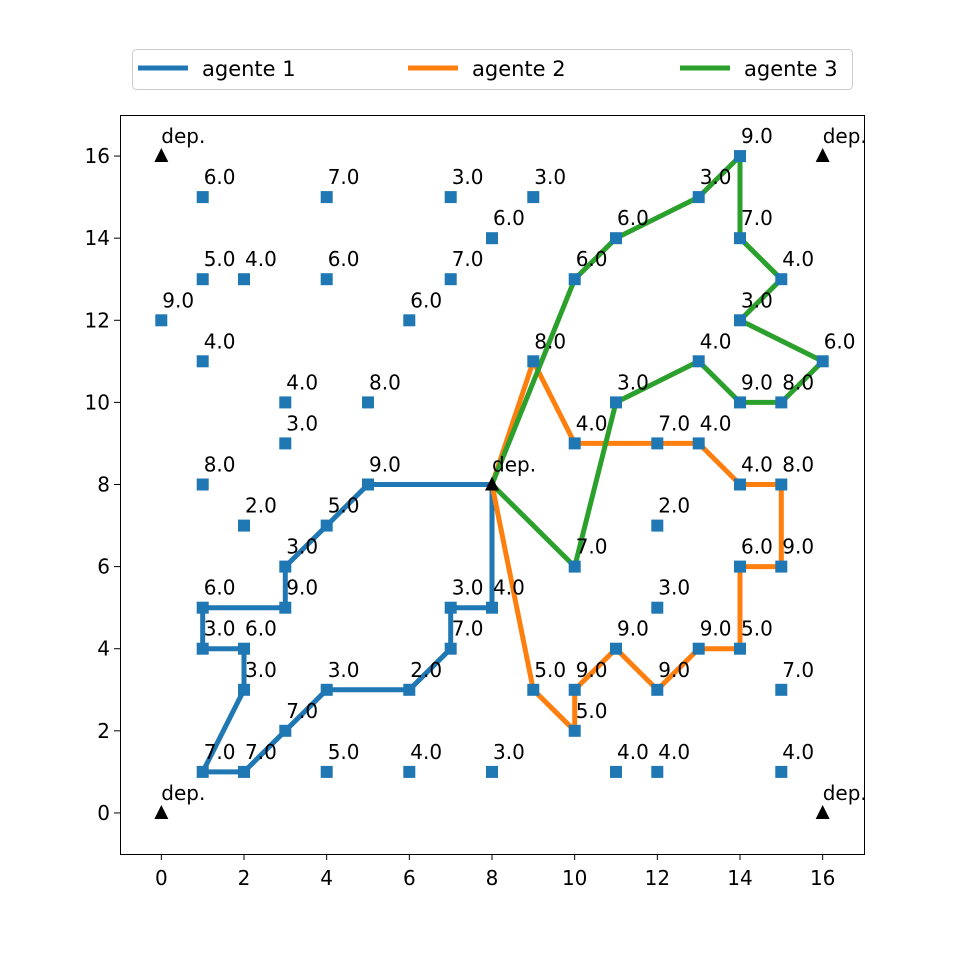  I want to click on x-tick-label: 12, so click(657, 878).